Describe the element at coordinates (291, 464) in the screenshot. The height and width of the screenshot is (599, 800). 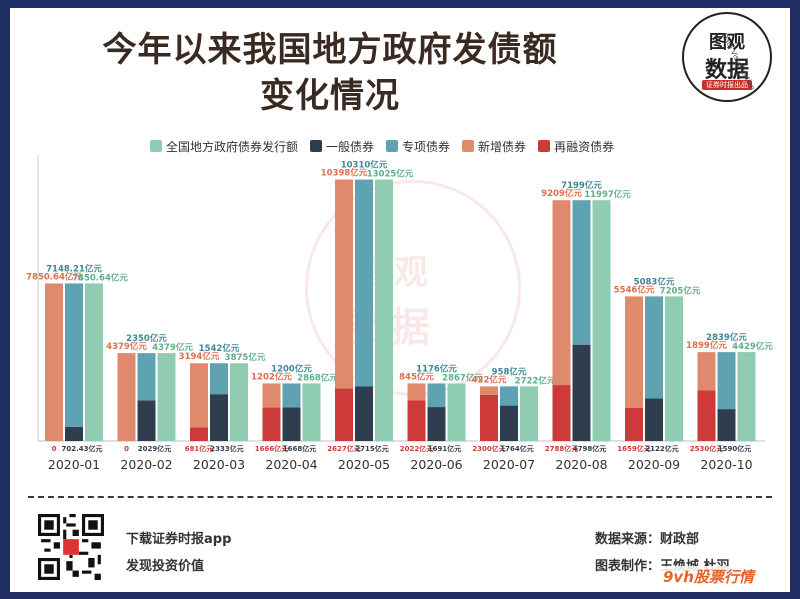
I see `x-tick-label: 2020-04` at that location.